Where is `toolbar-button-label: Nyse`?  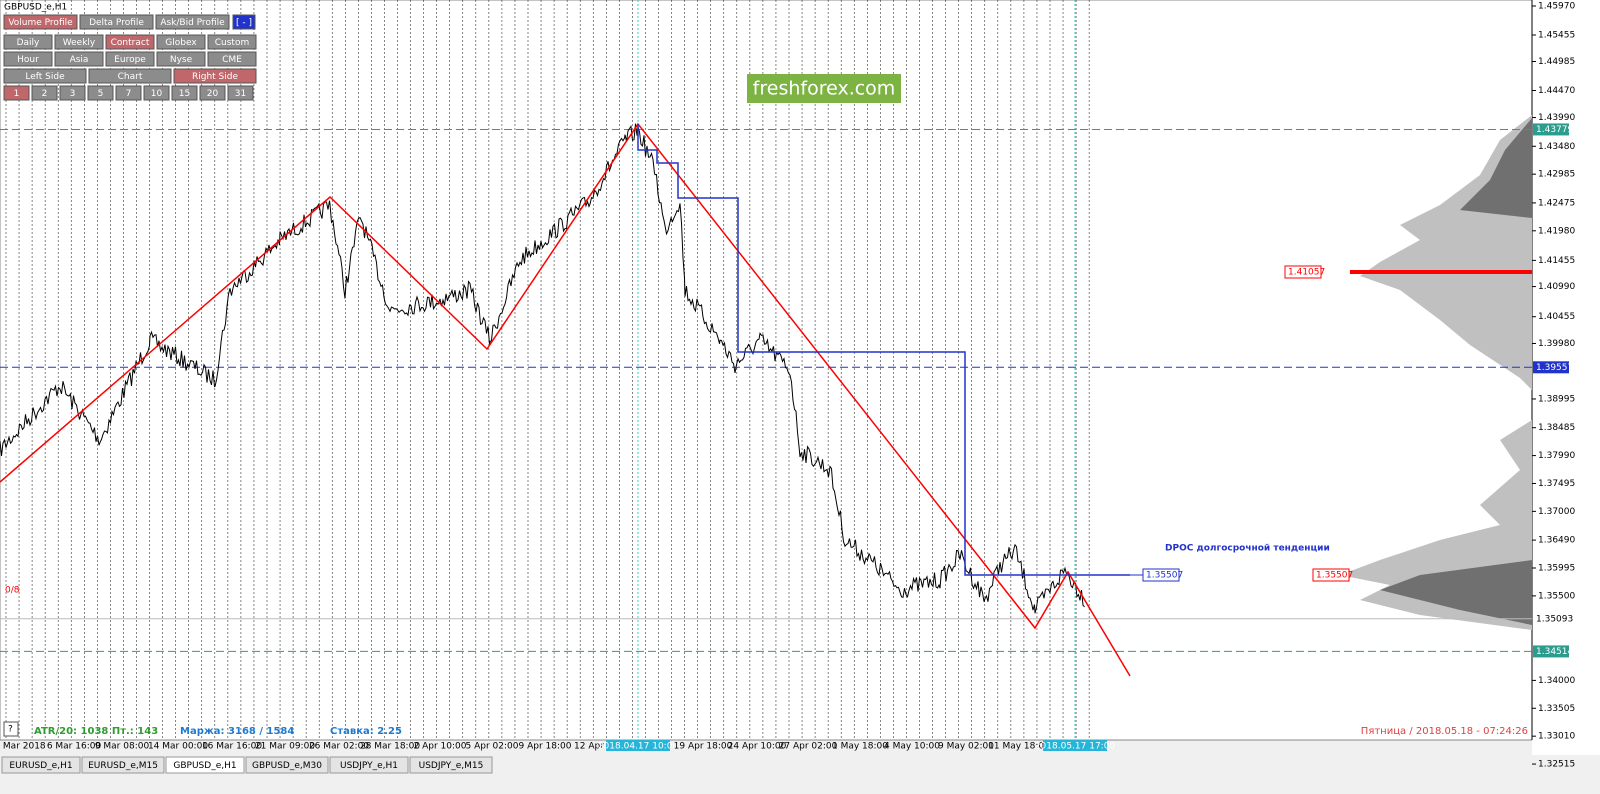
toolbar-button-label: Nyse is located at coordinates (181, 60).